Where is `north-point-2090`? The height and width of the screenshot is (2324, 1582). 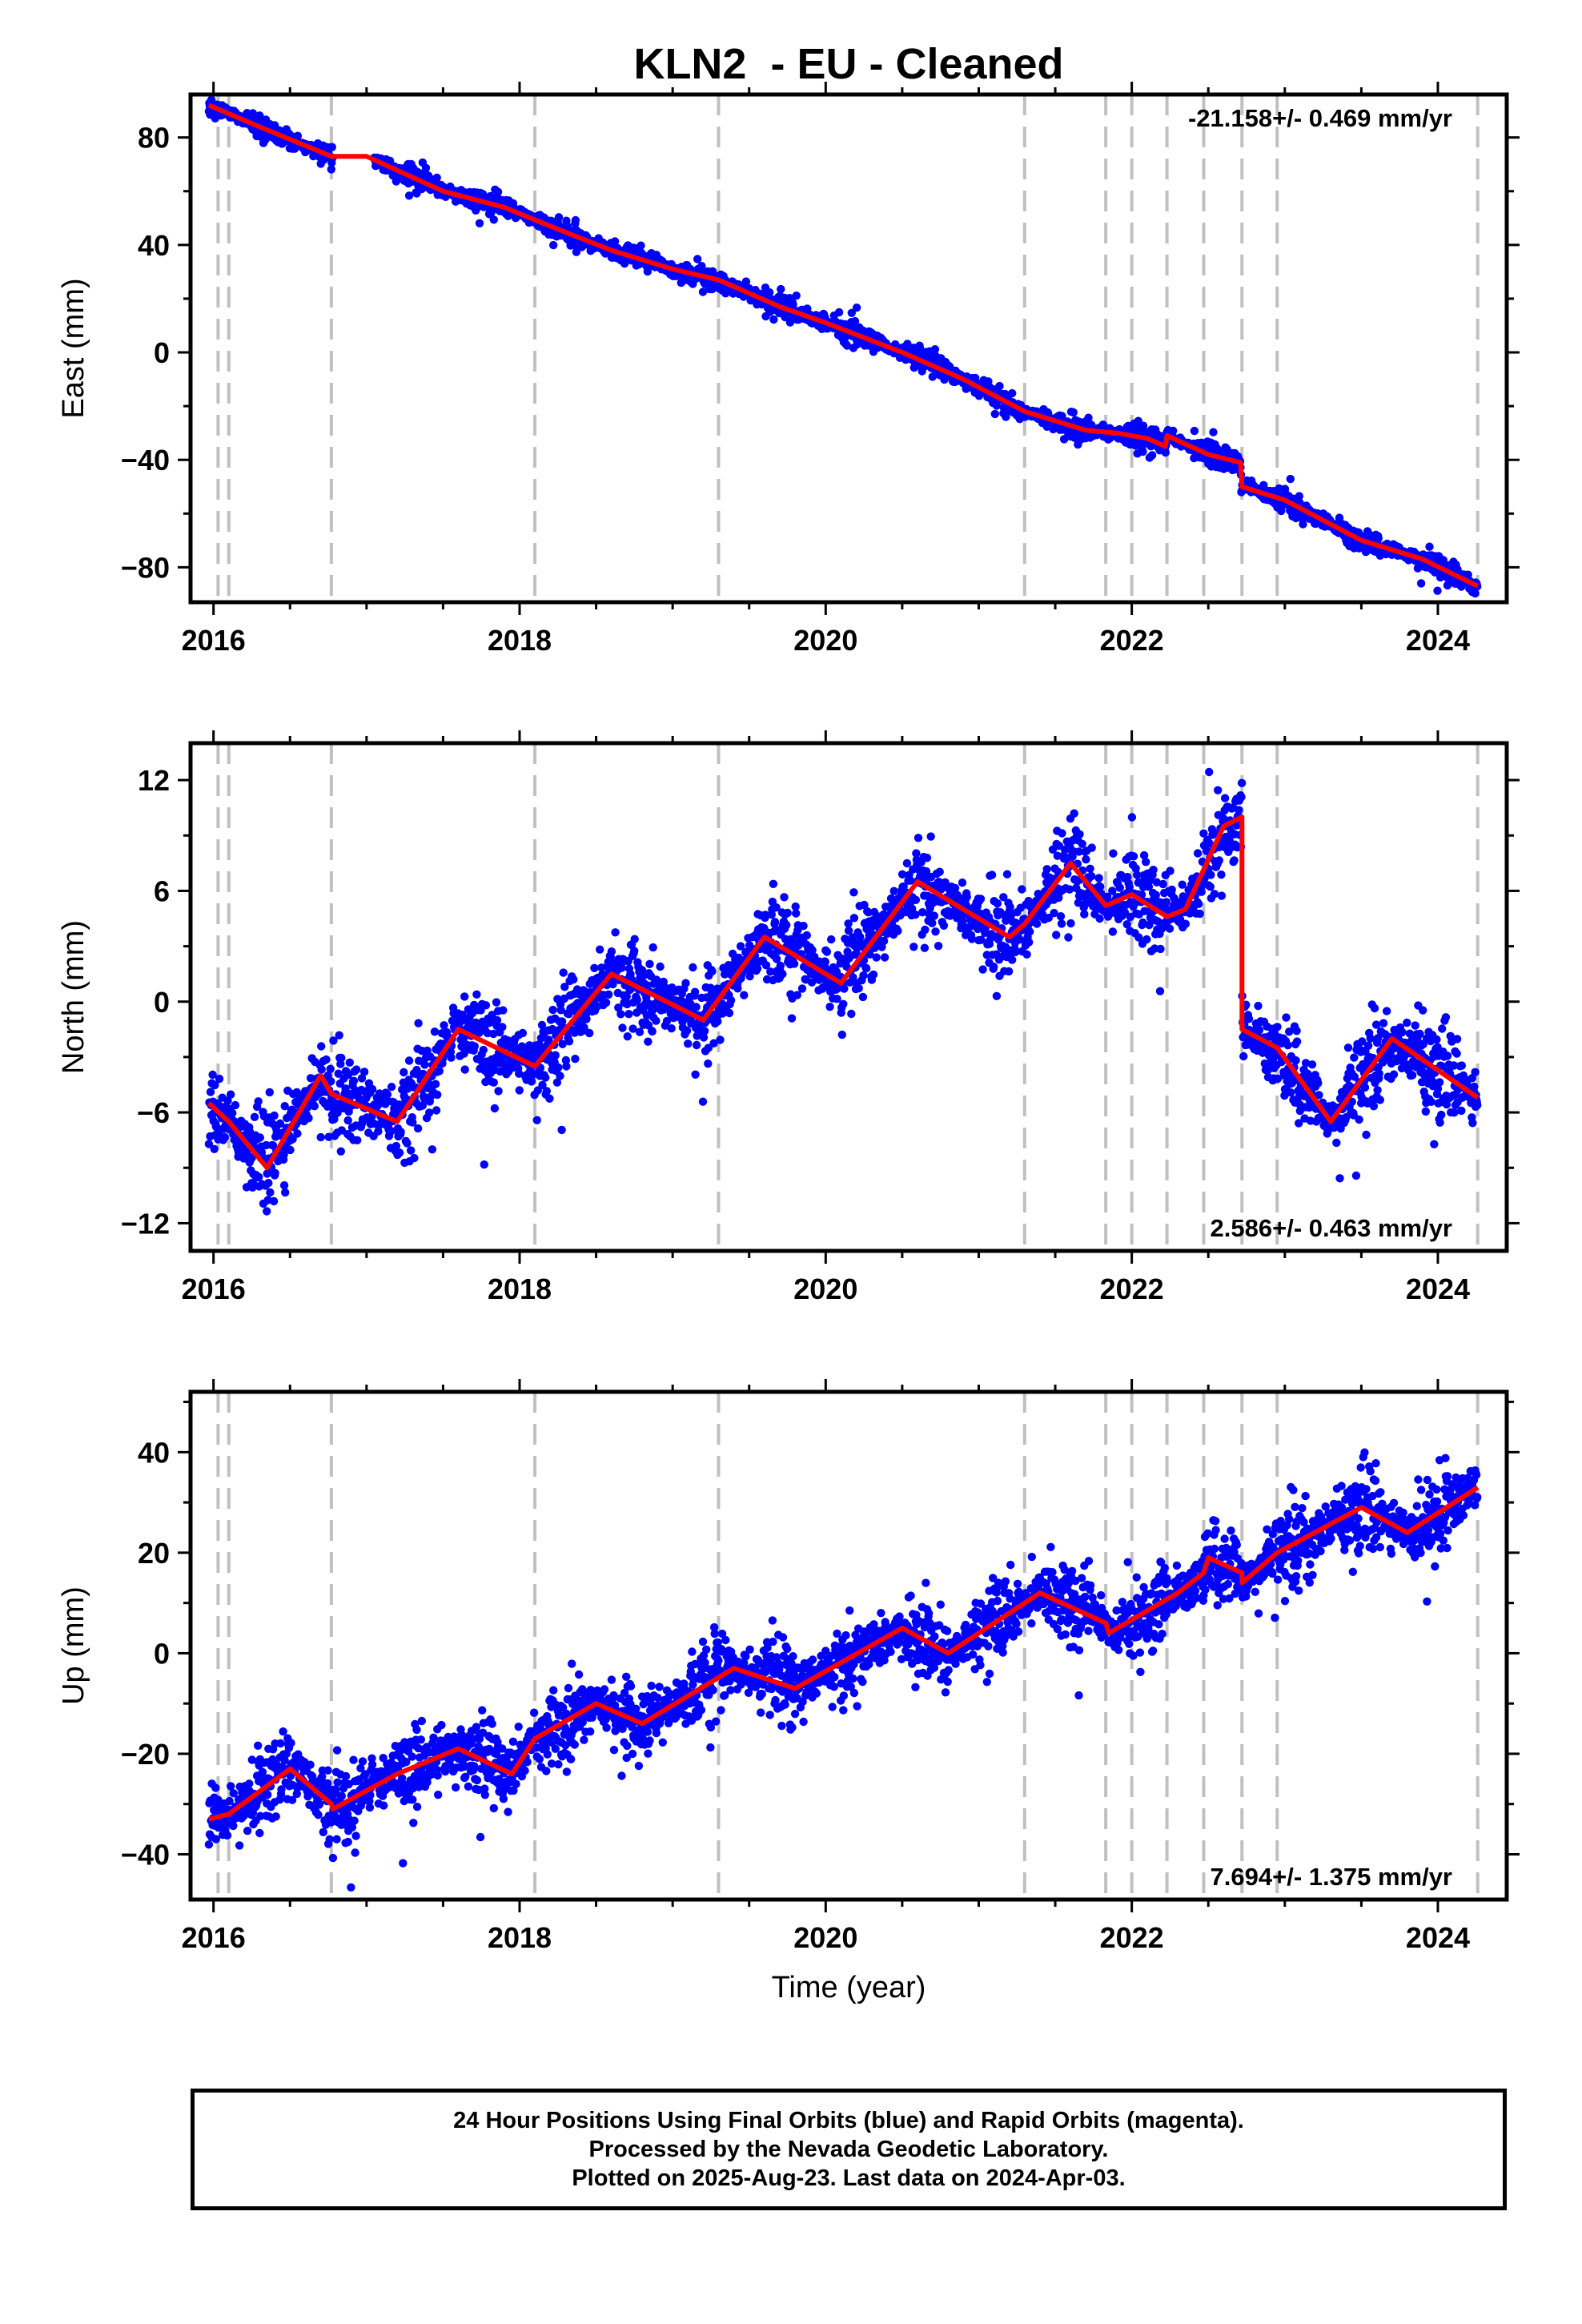 north-point-2090 is located at coordinates (1182, 884).